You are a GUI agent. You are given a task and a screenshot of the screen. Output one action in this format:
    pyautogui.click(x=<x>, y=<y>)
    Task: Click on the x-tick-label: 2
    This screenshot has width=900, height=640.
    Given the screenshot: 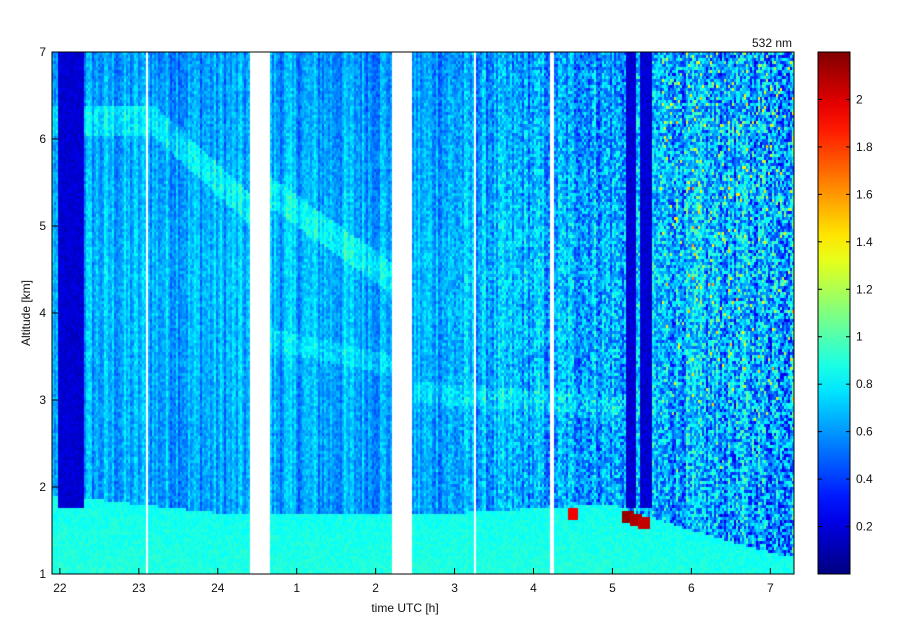 What is the action you would take?
    pyautogui.click(x=375, y=588)
    